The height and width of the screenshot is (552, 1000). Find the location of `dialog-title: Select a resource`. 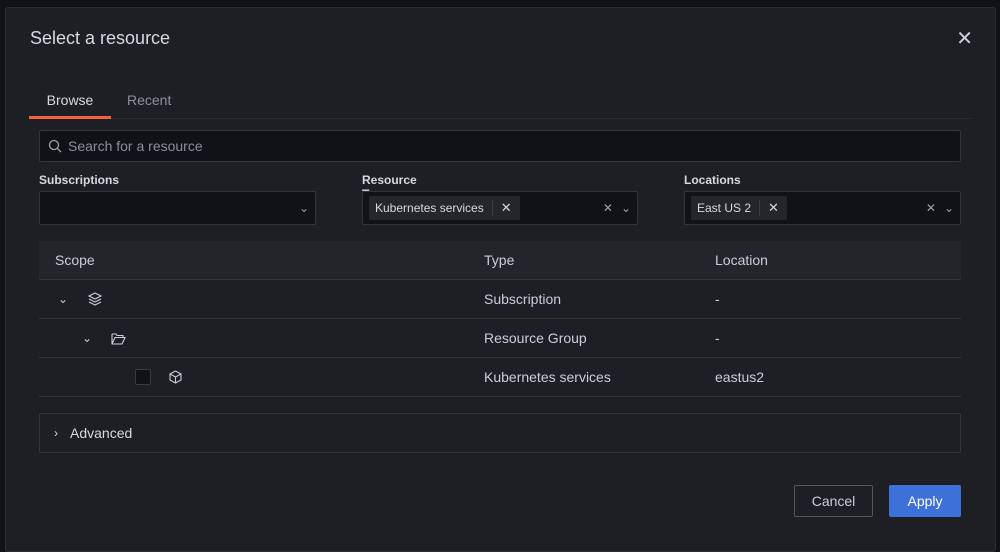

dialog-title: Select a resource is located at coordinates (100, 38).